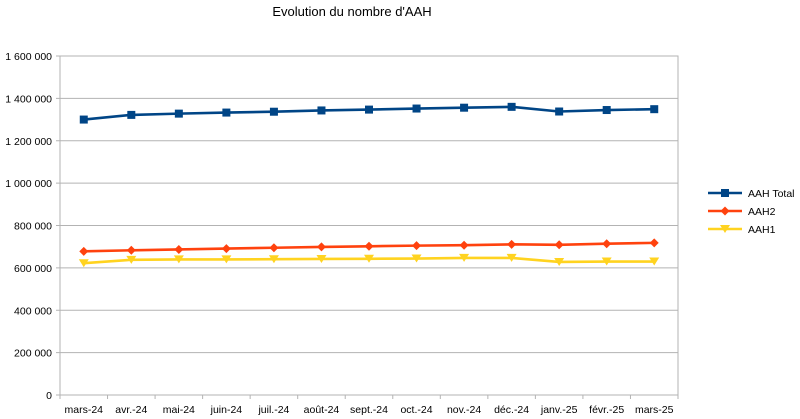 Image resolution: width=800 pixels, height=419 pixels. I want to click on y-tick-label: 600 000, so click(33, 269).